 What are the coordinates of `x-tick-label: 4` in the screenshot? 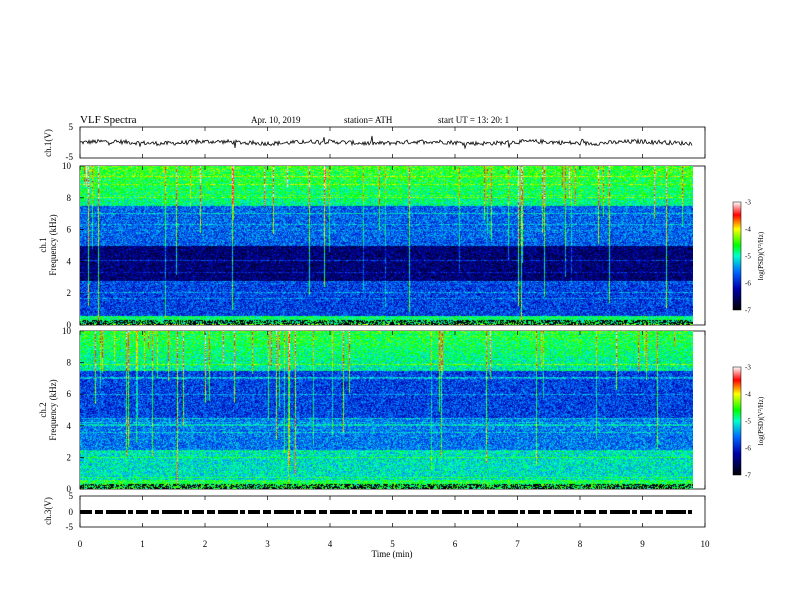 It's located at (330, 544).